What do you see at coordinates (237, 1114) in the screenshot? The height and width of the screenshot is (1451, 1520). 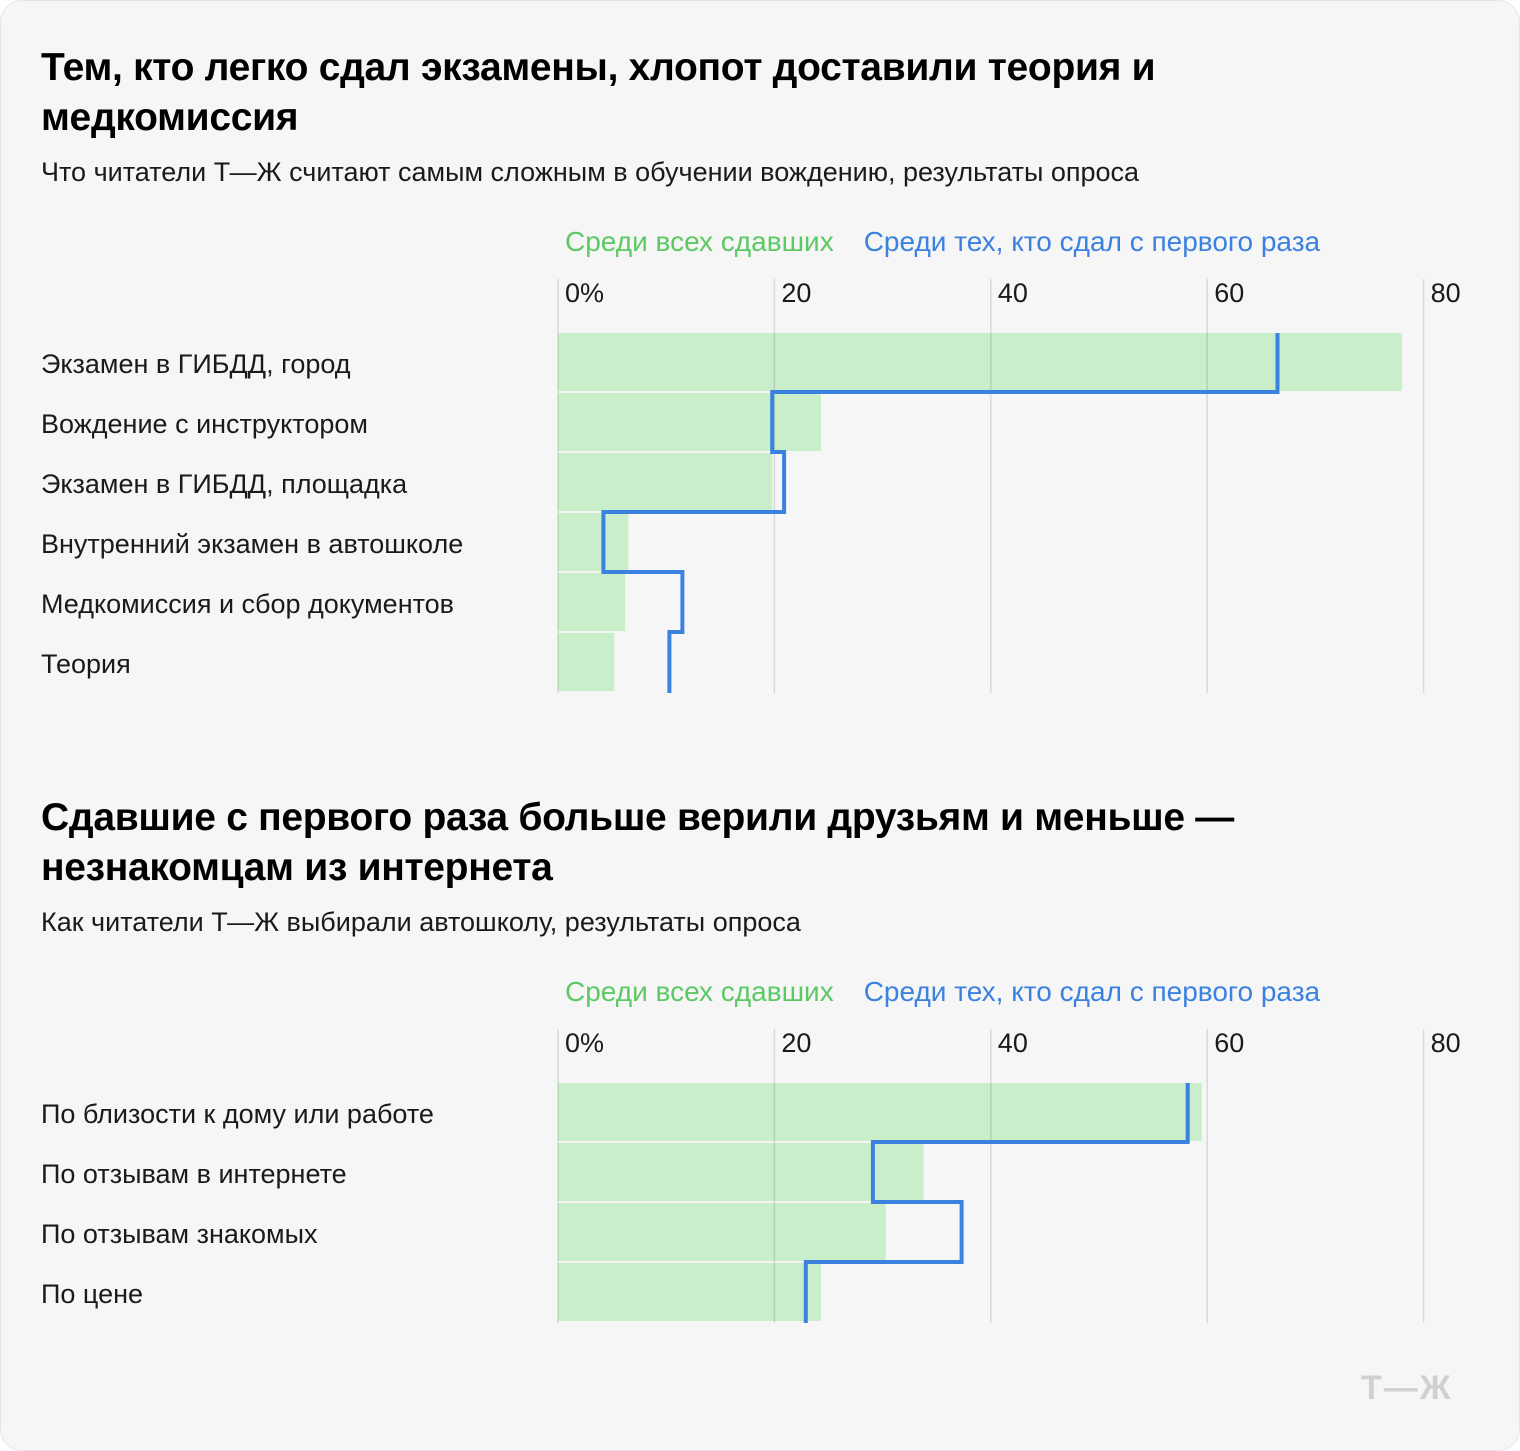 I see `category-label: По близости к дому или работе` at bounding box center [237, 1114].